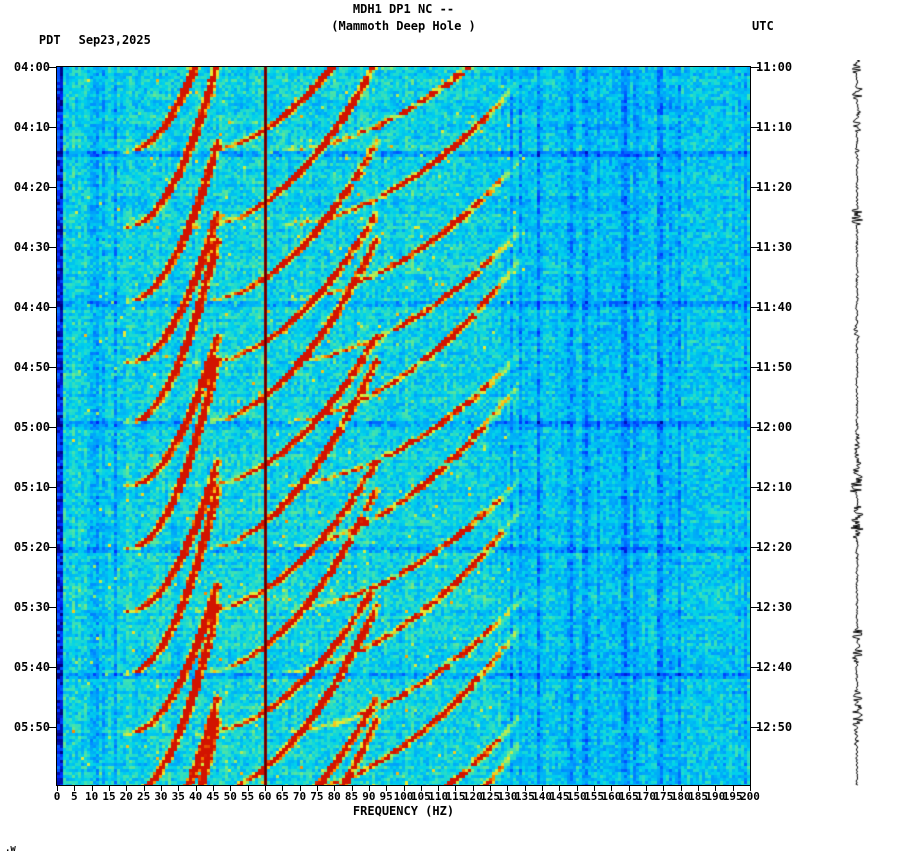  What do you see at coordinates (247, 796) in the screenshot?
I see `x-tick-label: 55` at bounding box center [247, 796].